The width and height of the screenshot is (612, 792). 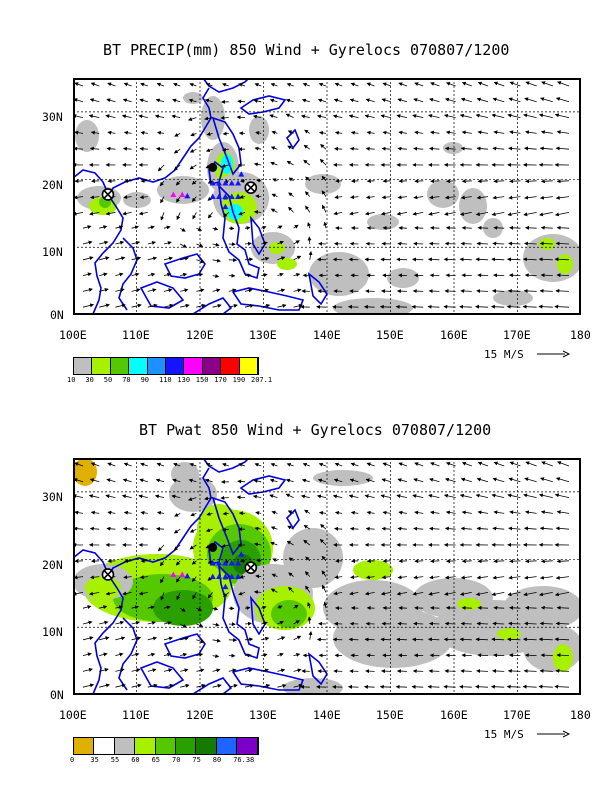 I want to click on colorbar-label: 65, so click(x=156, y=760).